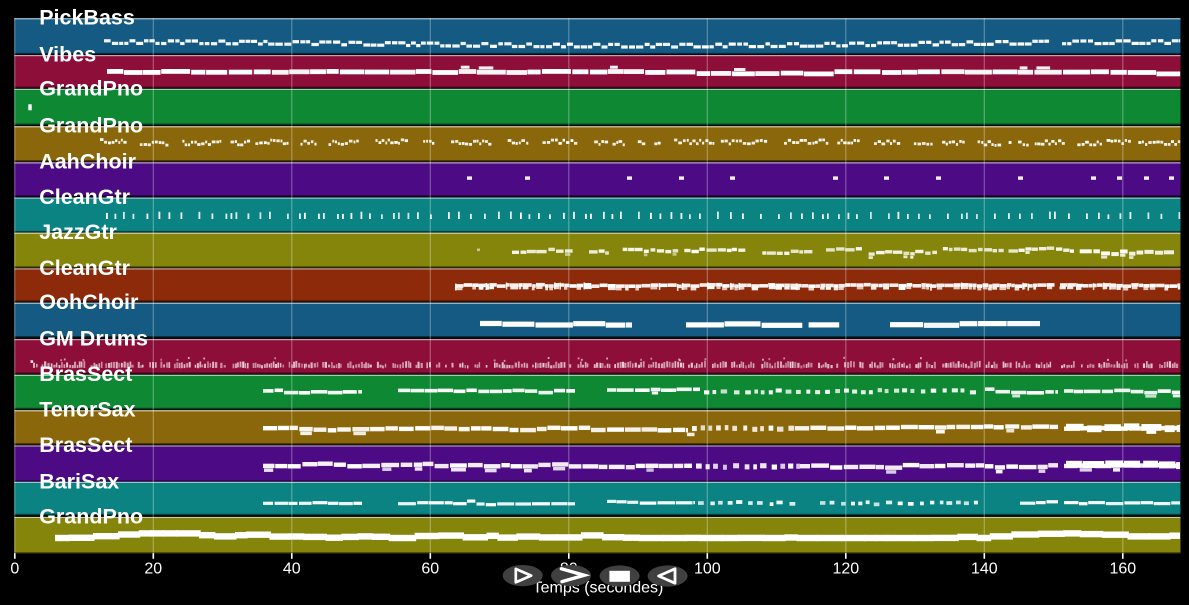 Image resolution: width=1189 pixels, height=605 pixels. What do you see at coordinates (67, 55) in the screenshot?
I see `svg-text: Vibes` at bounding box center [67, 55].